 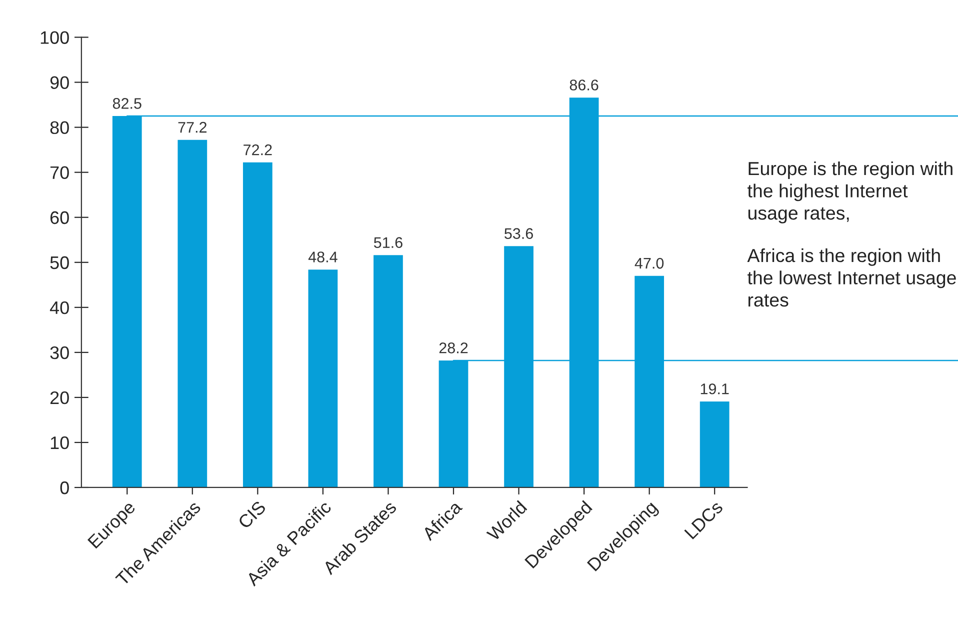 What do you see at coordinates (851, 277) in the screenshot?
I see `text: Africa is the region with the lowest Internet usage rates` at bounding box center [851, 277].